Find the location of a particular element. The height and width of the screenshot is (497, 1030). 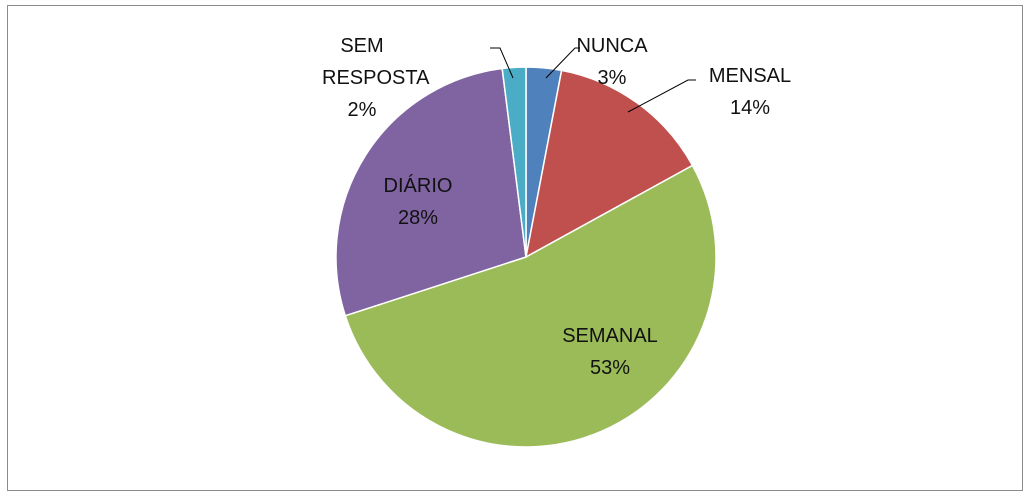

category-label: SEMANAL is located at coordinates (610, 336).